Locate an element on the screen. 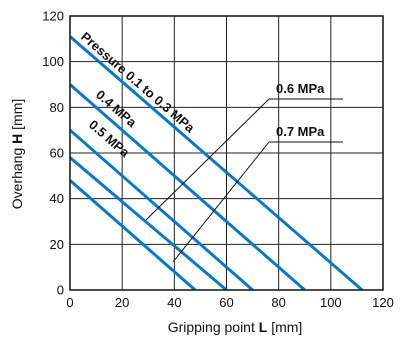 This screenshot has height=339, width=409. callout-0-6-mpa-text: 0.6 MPa is located at coordinates (300, 88).